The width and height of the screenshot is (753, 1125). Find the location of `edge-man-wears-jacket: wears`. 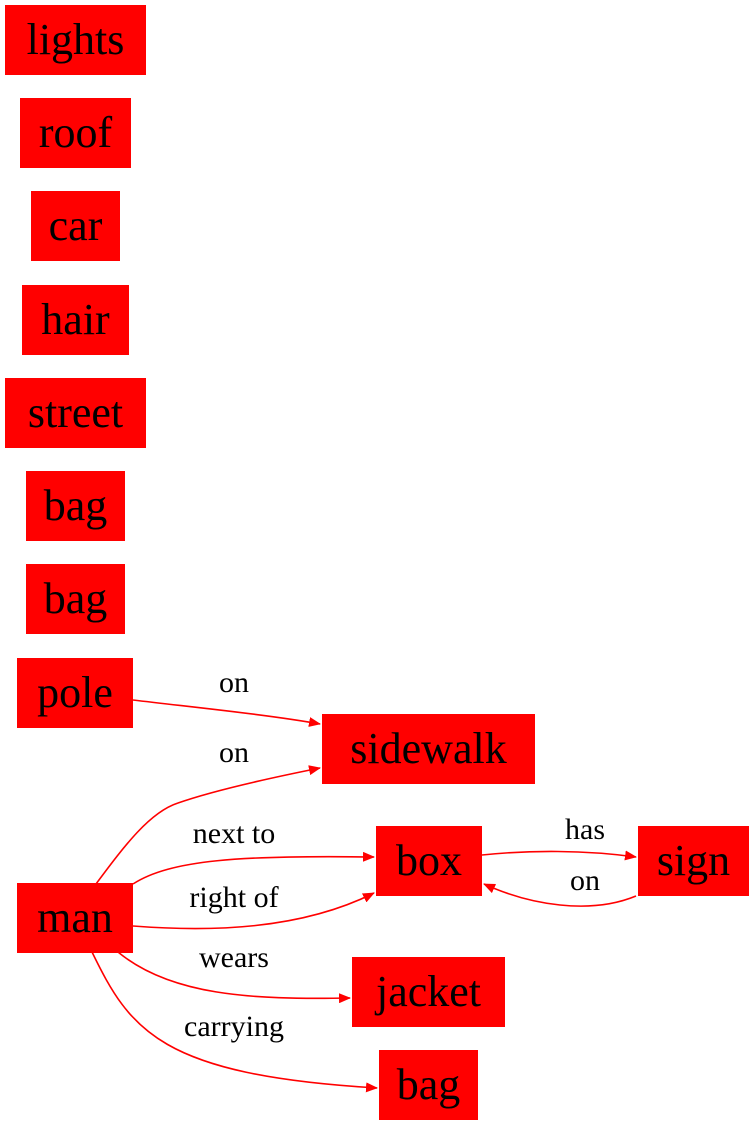

edge-man-wears-jacket: wears is located at coordinates (234, 972).